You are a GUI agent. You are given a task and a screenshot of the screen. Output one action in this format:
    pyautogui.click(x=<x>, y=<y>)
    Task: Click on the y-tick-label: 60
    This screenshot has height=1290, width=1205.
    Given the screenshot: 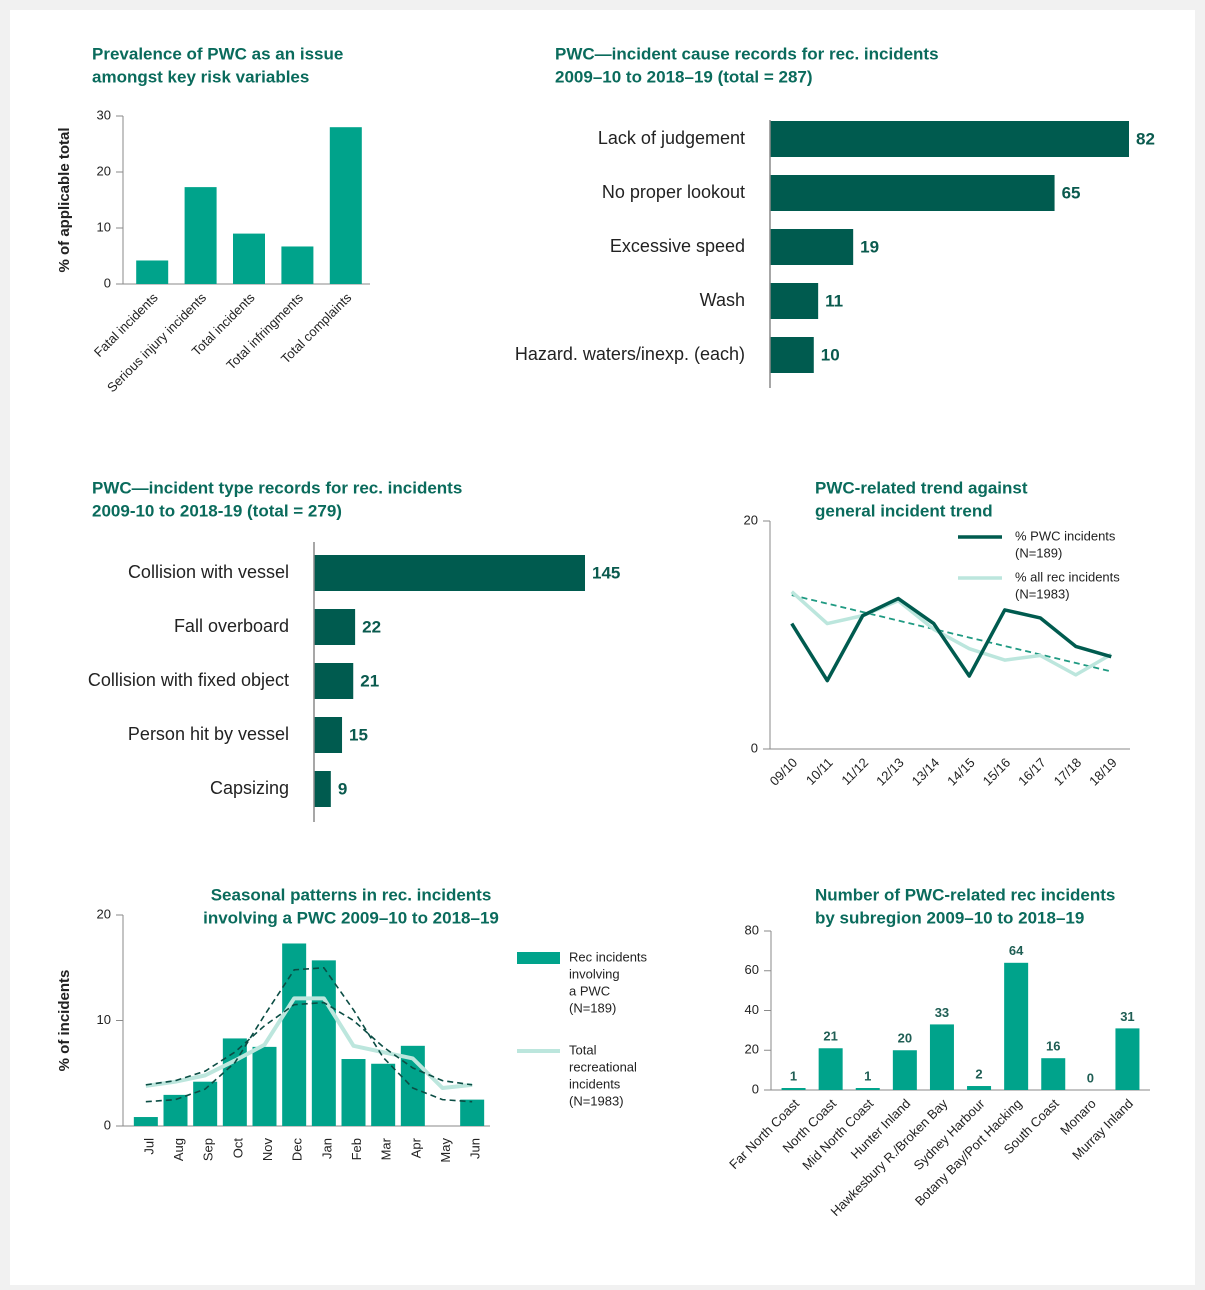 What is the action you would take?
    pyautogui.click(x=752, y=969)
    